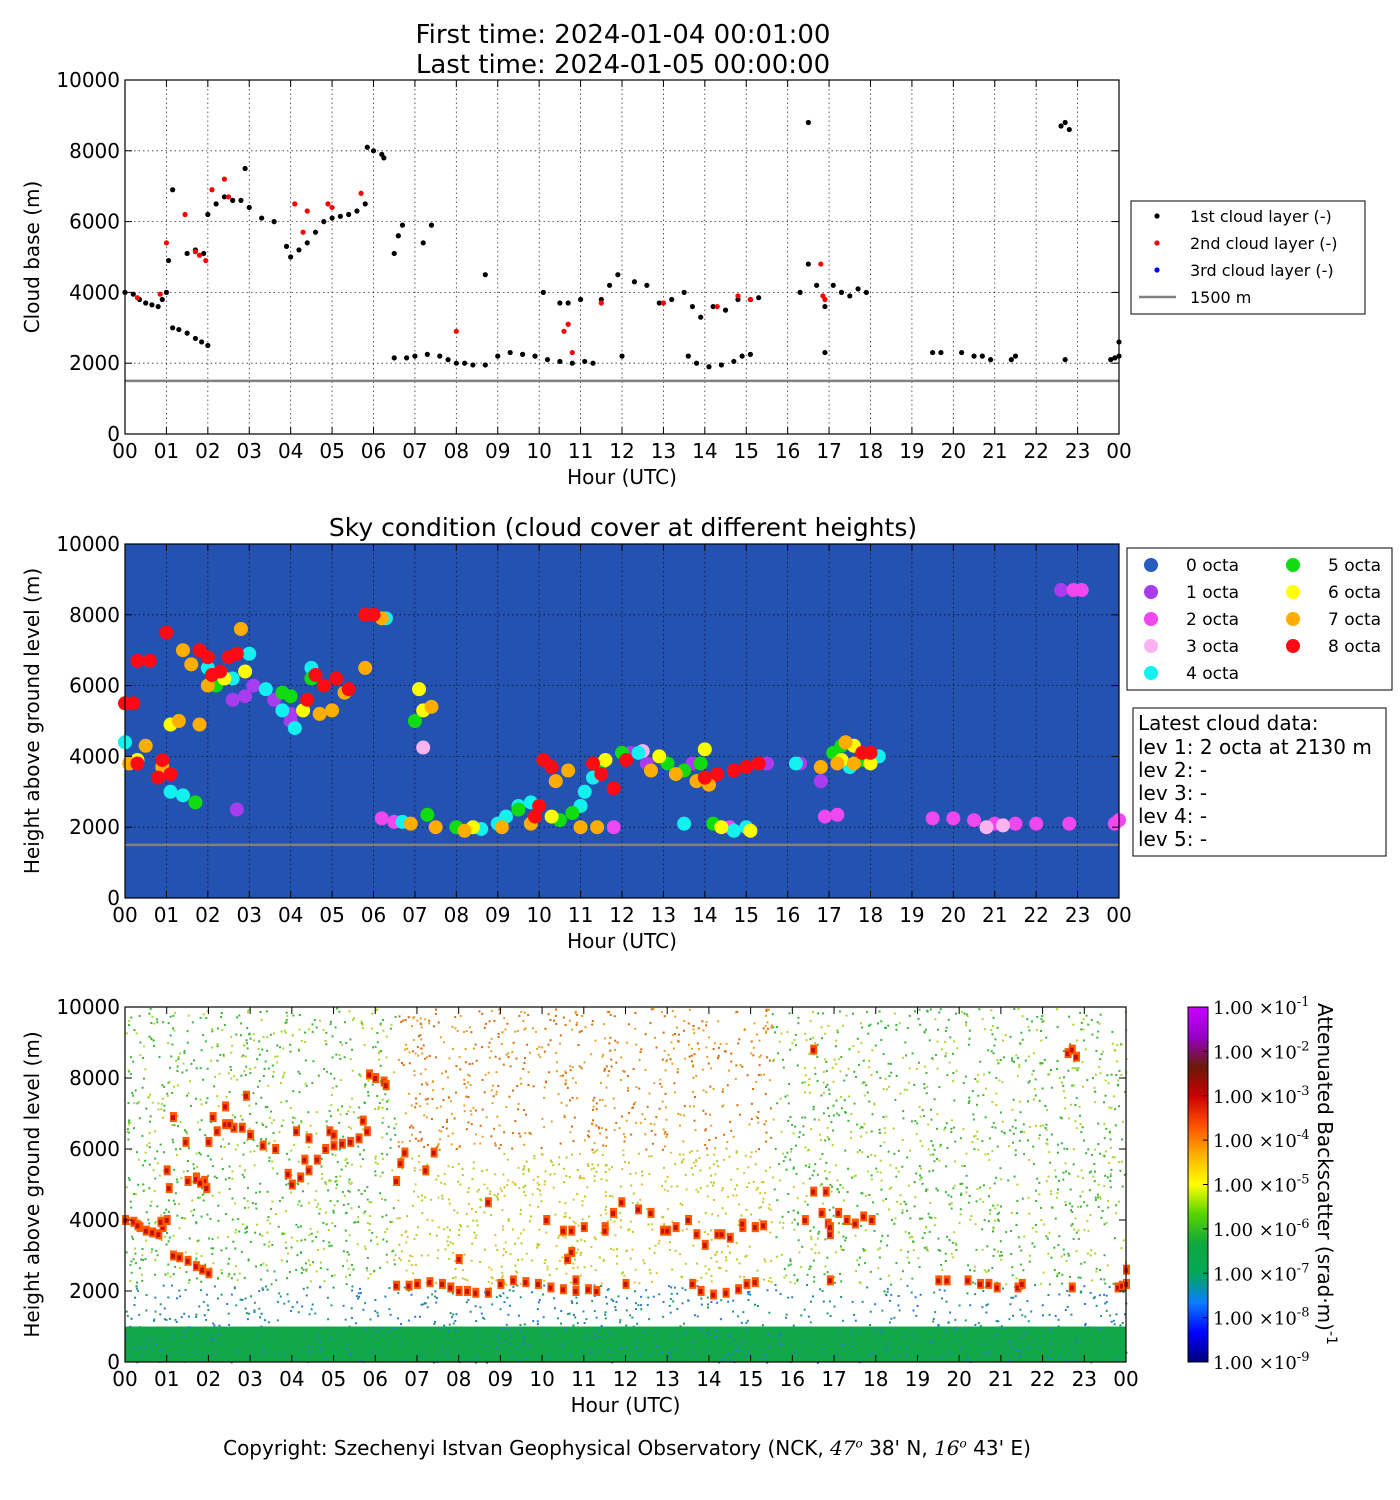 The width and height of the screenshot is (1400, 1500). What do you see at coordinates (1293, 619) in the screenshot?
I see `legend-marker` at bounding box center [1293, 619].